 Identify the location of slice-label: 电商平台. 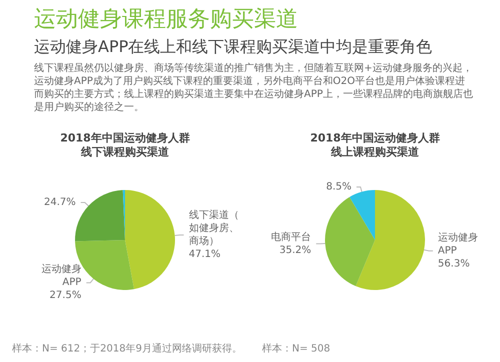
(291, 236).